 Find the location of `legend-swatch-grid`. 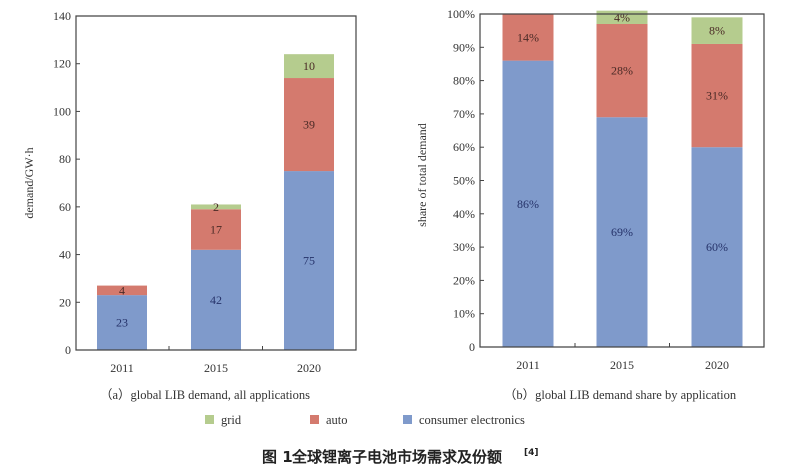

legend-swatch-grid is located at coordinates (209, 419).